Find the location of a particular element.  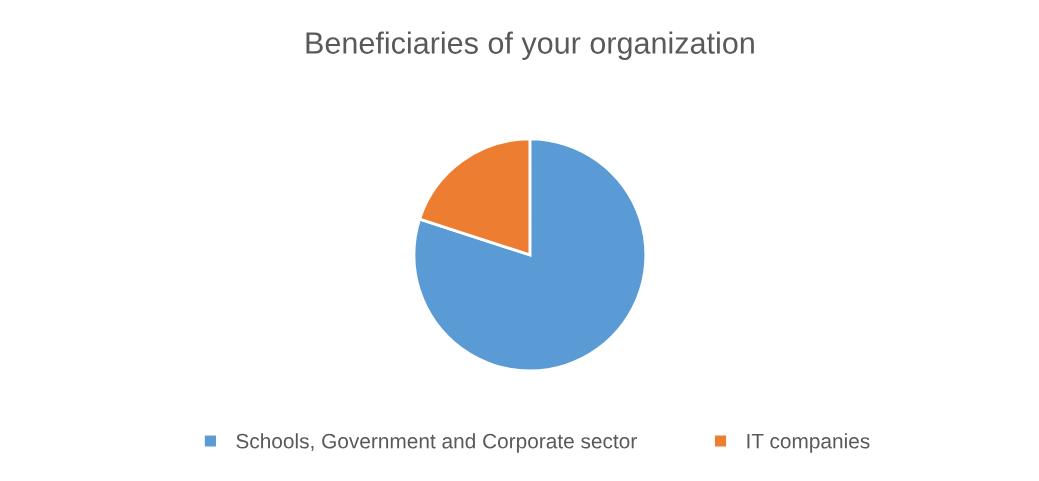

chart-title: Beneficiaries of your organization is located at coordinates (530, 45).